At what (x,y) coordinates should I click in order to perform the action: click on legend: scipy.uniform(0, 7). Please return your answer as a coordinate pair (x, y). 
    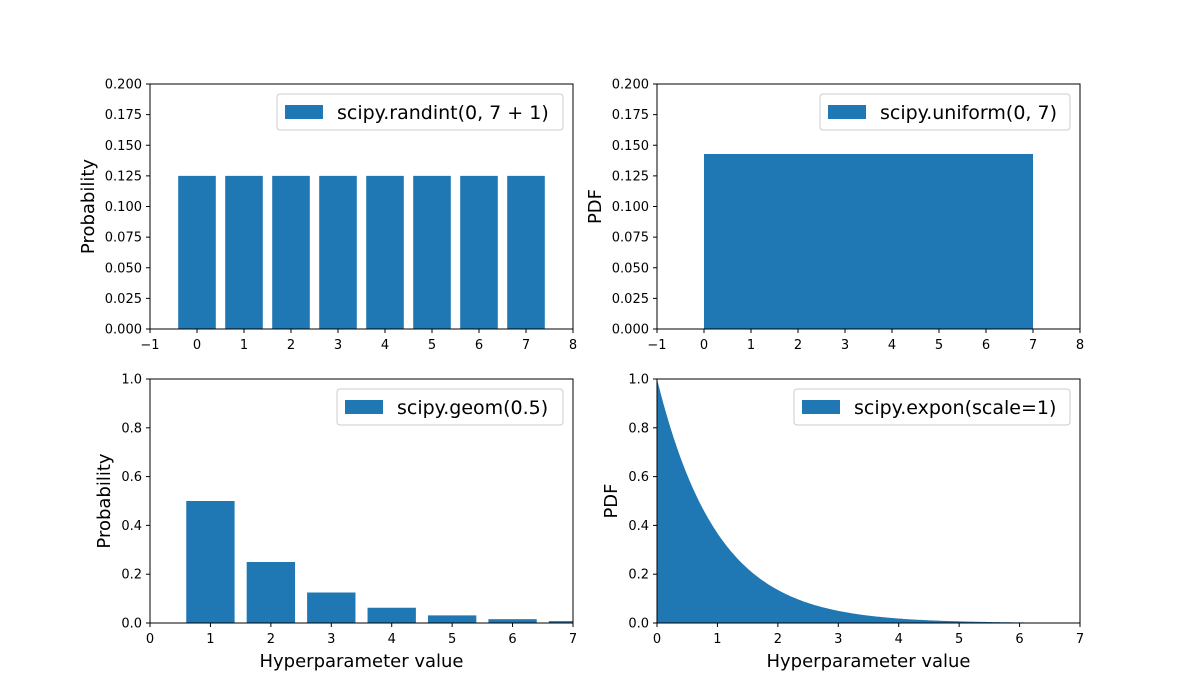
    Looking at the image, I should click on (945, 112).